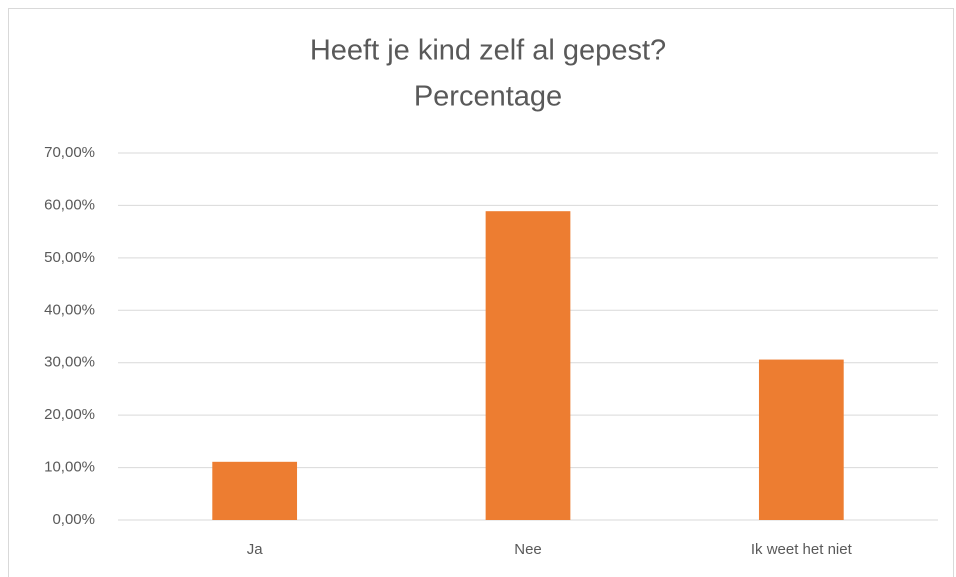 The width and height of the screenshot is (956, 577). Describe the element at coordinates (69, 467) in the screenshot. I see `y-tick-label: 10,00%` at that location.